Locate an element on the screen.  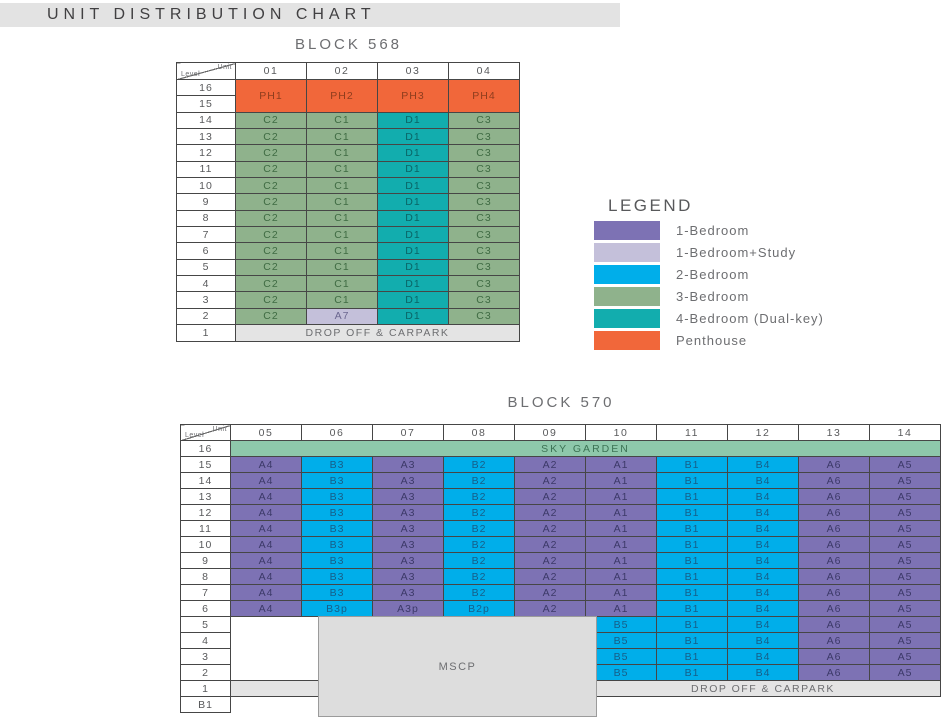
unit-cell: A3p is located at coordinates (408, 608).